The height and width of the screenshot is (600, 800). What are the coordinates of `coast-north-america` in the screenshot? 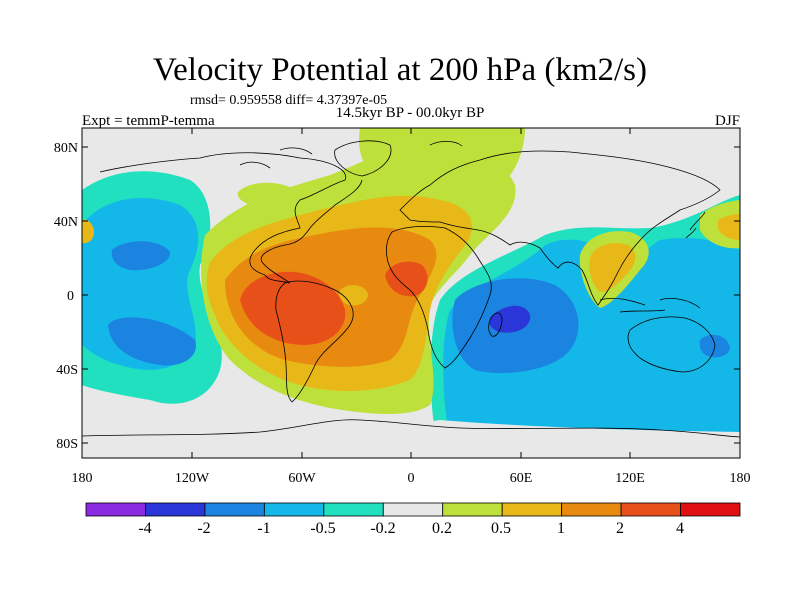 It's located at (231, 218).